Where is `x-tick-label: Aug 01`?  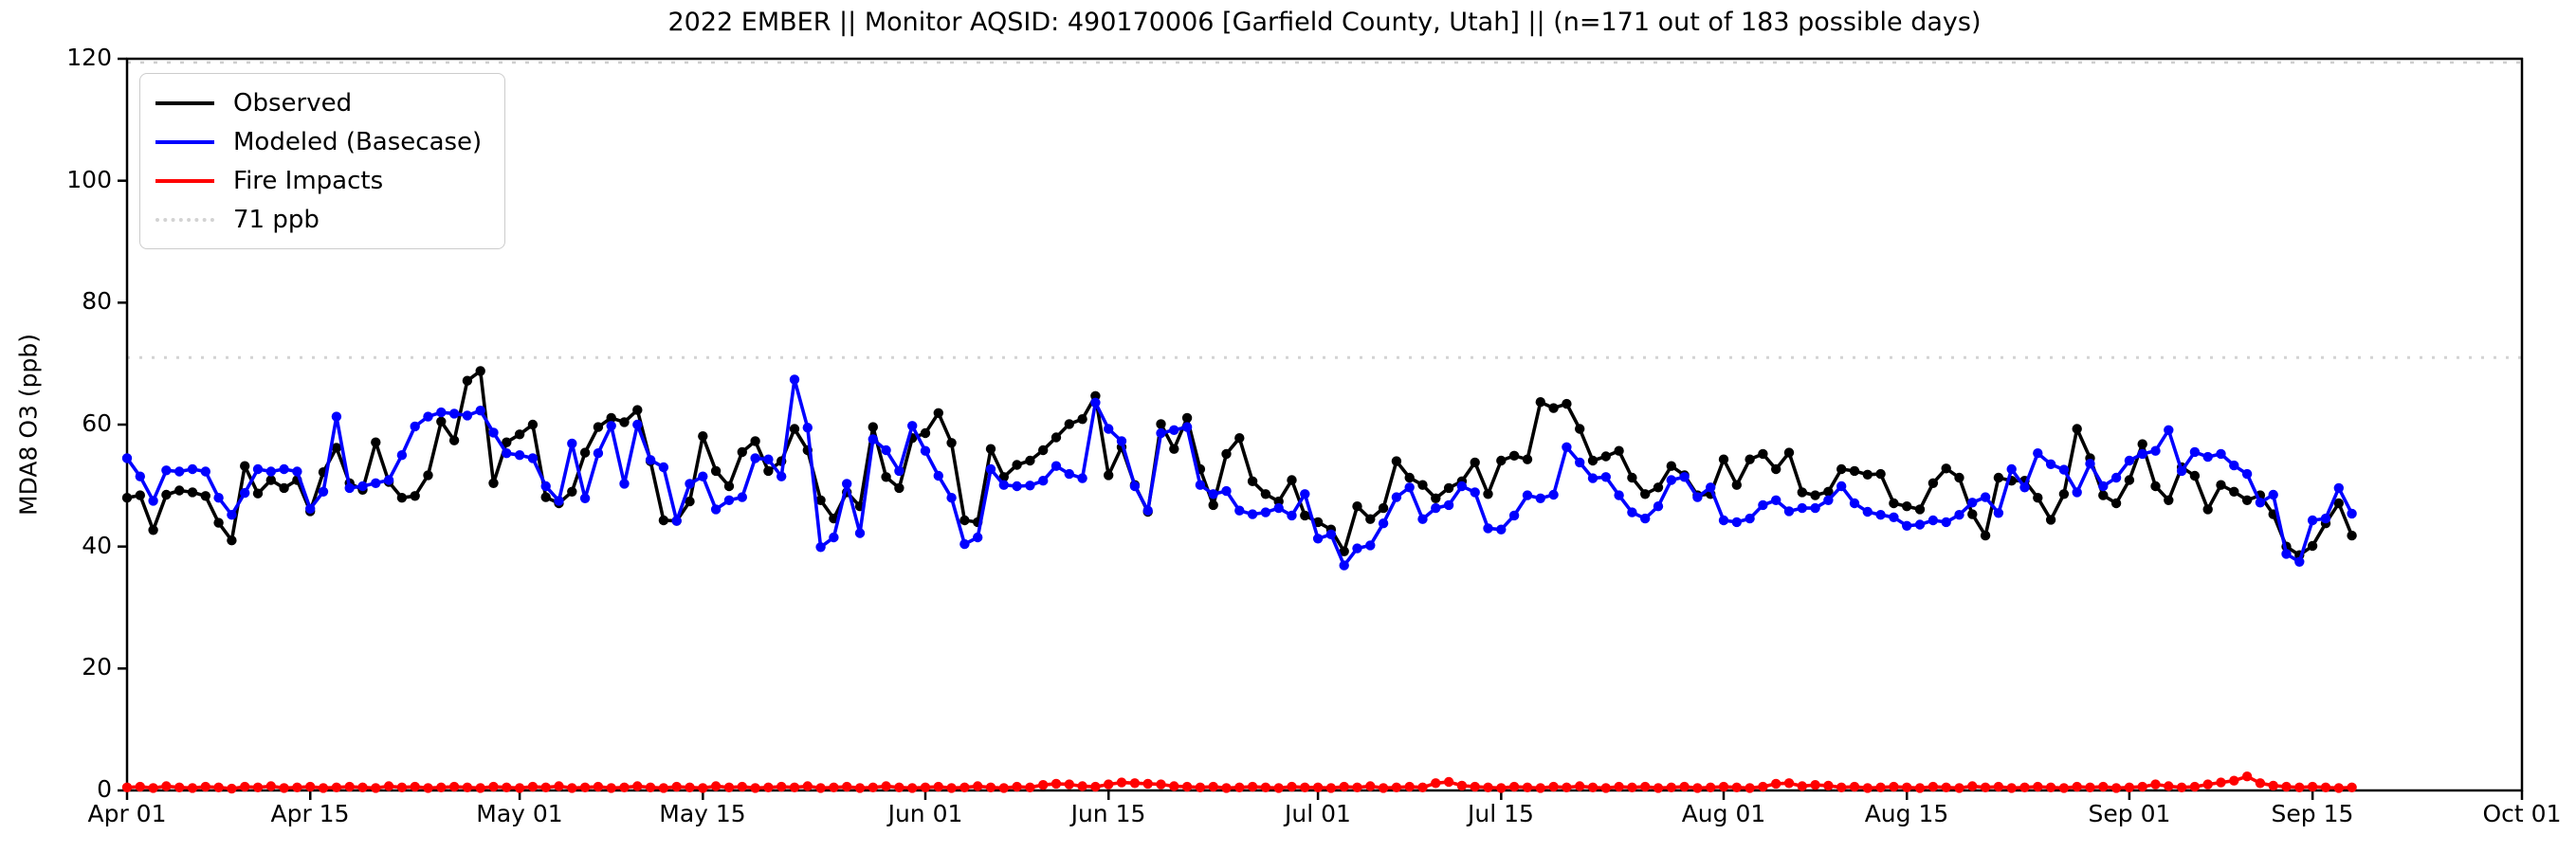
x-tick-label: Aug 01 is located at coordinates (1723, 813).